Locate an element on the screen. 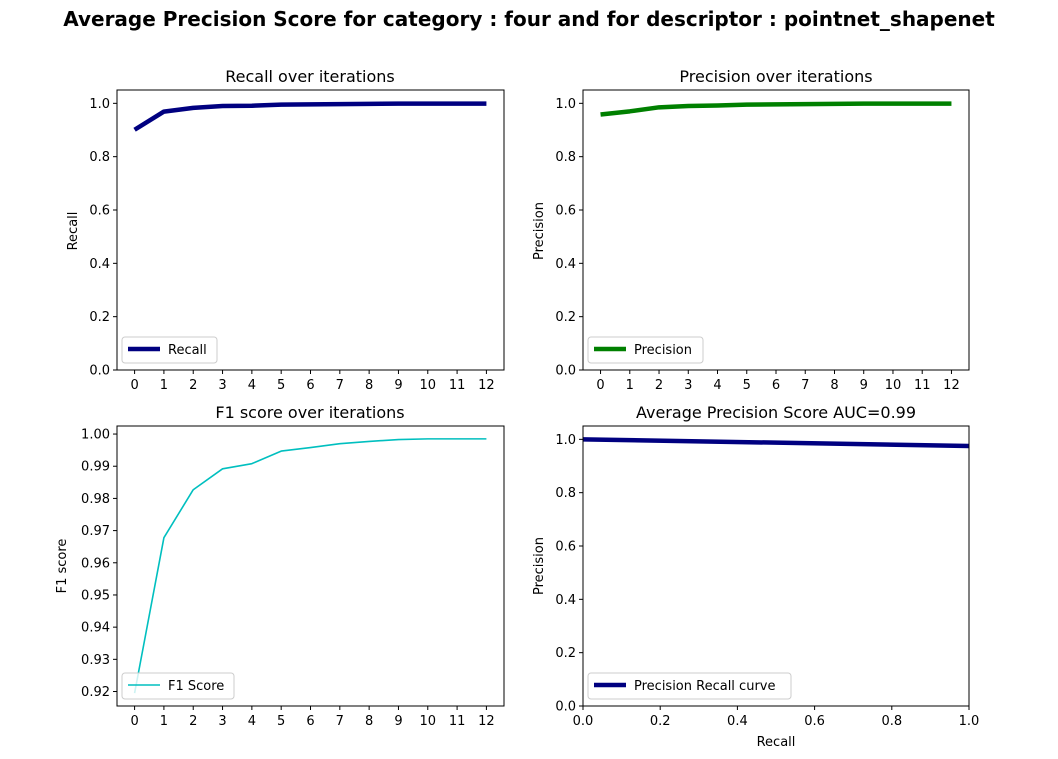  pr-ytick-label: 0.0 is located at coordinates (565, 707).